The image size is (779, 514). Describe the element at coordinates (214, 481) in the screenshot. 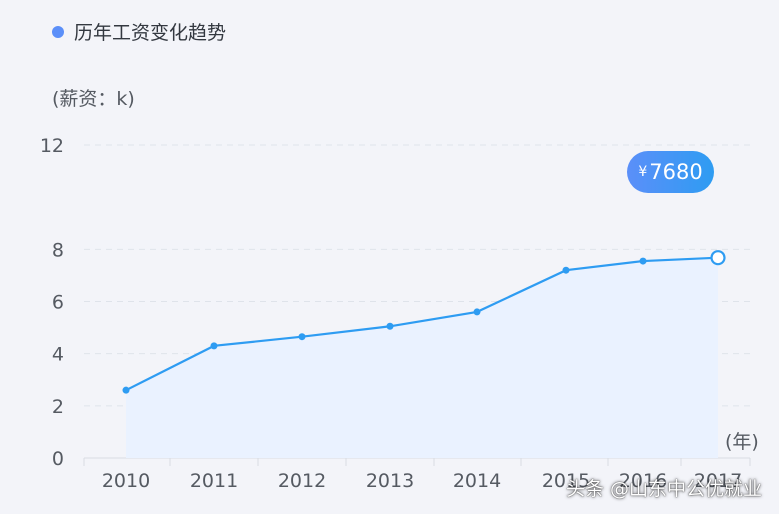

I see `x-tick-label: 2011` at that location.